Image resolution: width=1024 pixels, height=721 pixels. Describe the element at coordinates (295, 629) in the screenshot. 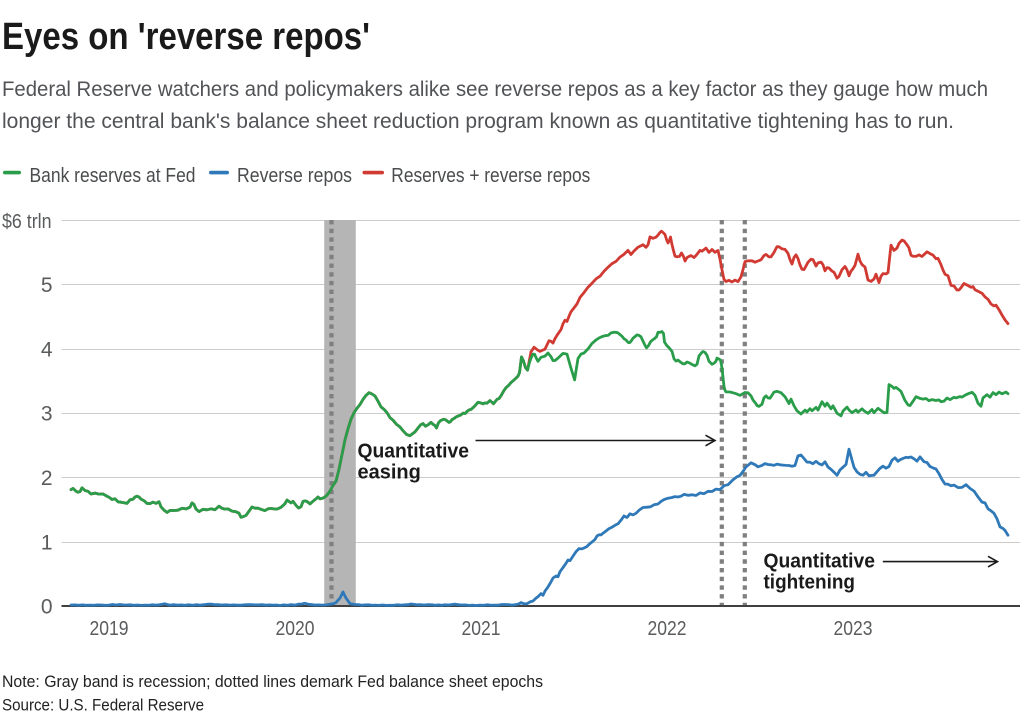

I see `svg-text: 2020` at that location.